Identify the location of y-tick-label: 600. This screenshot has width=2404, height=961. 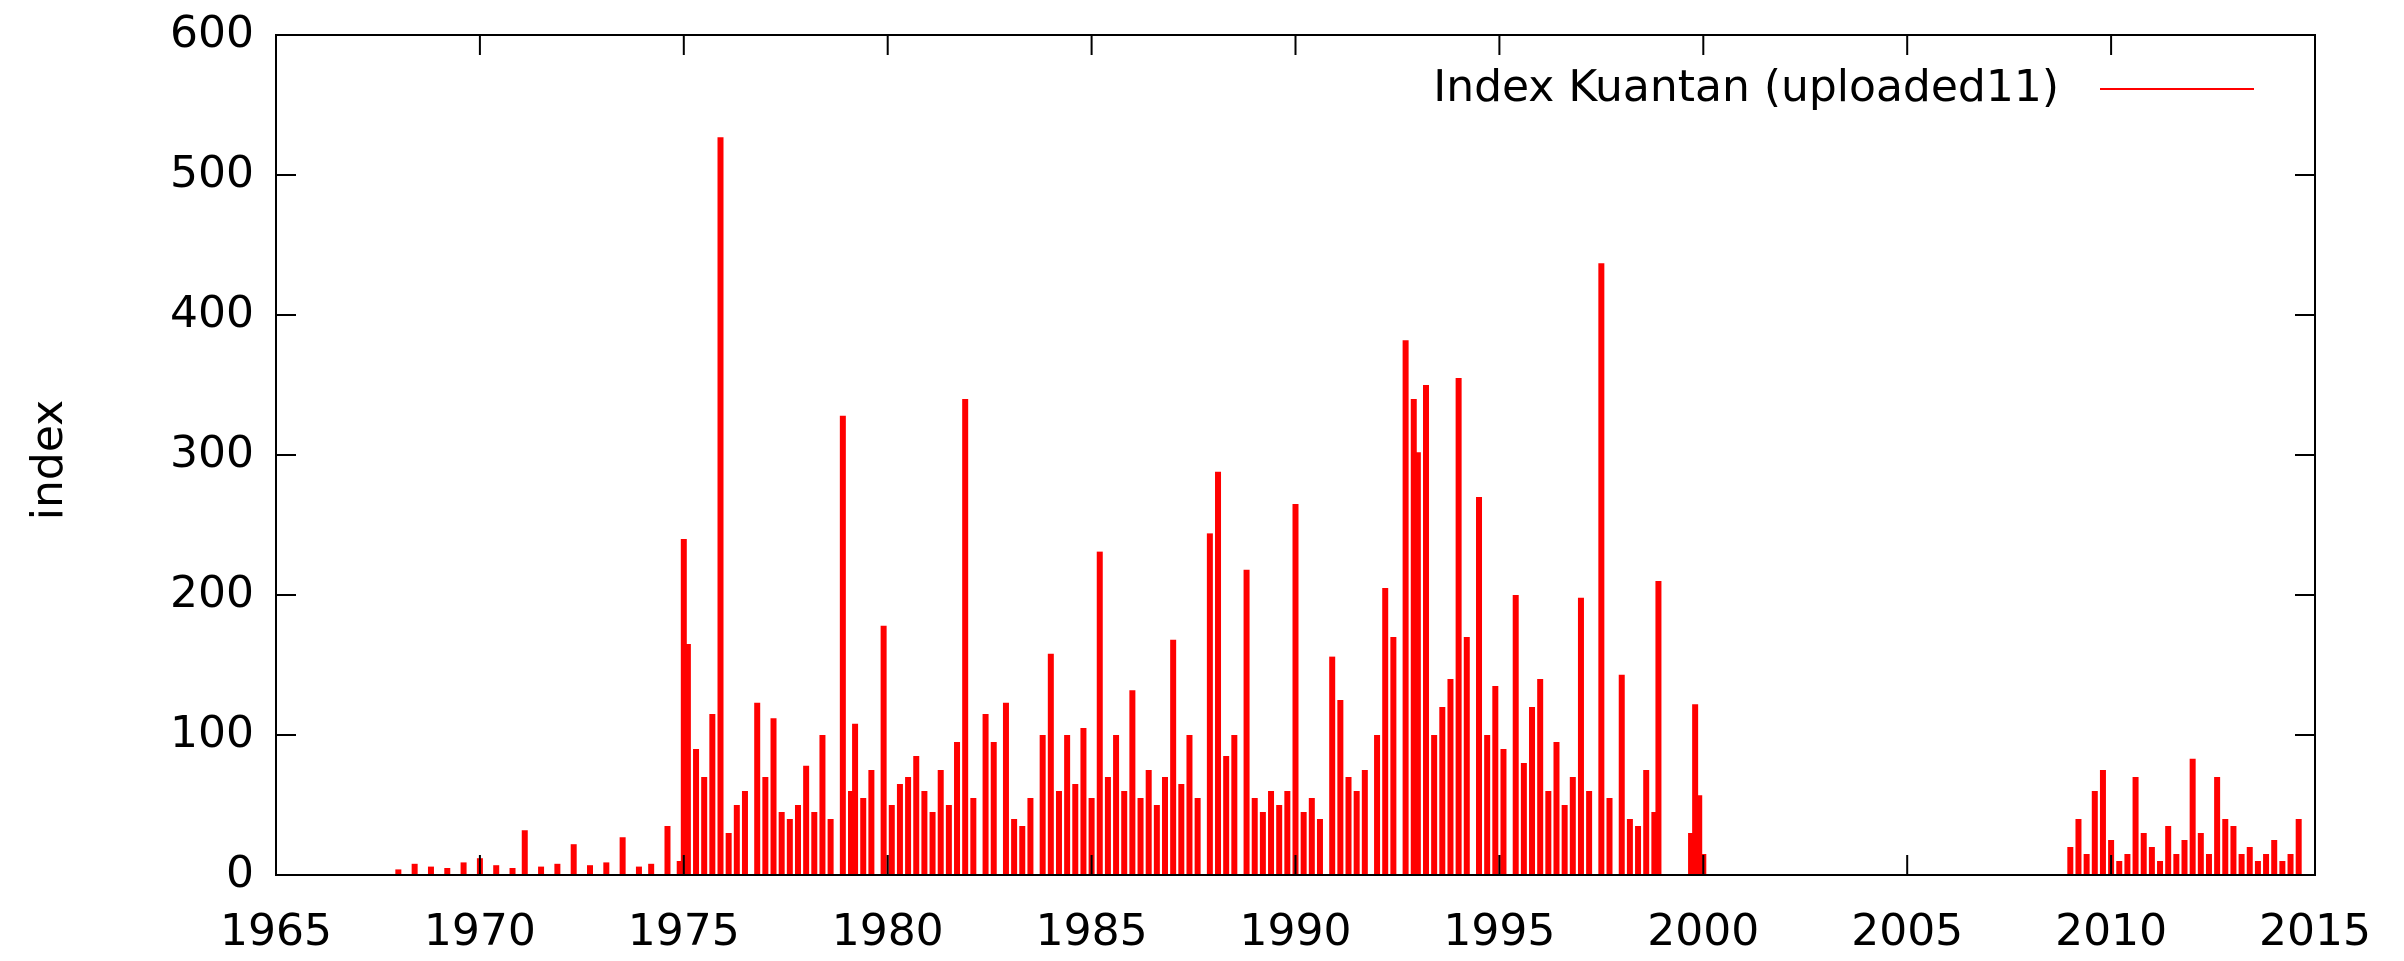
(212, 32).